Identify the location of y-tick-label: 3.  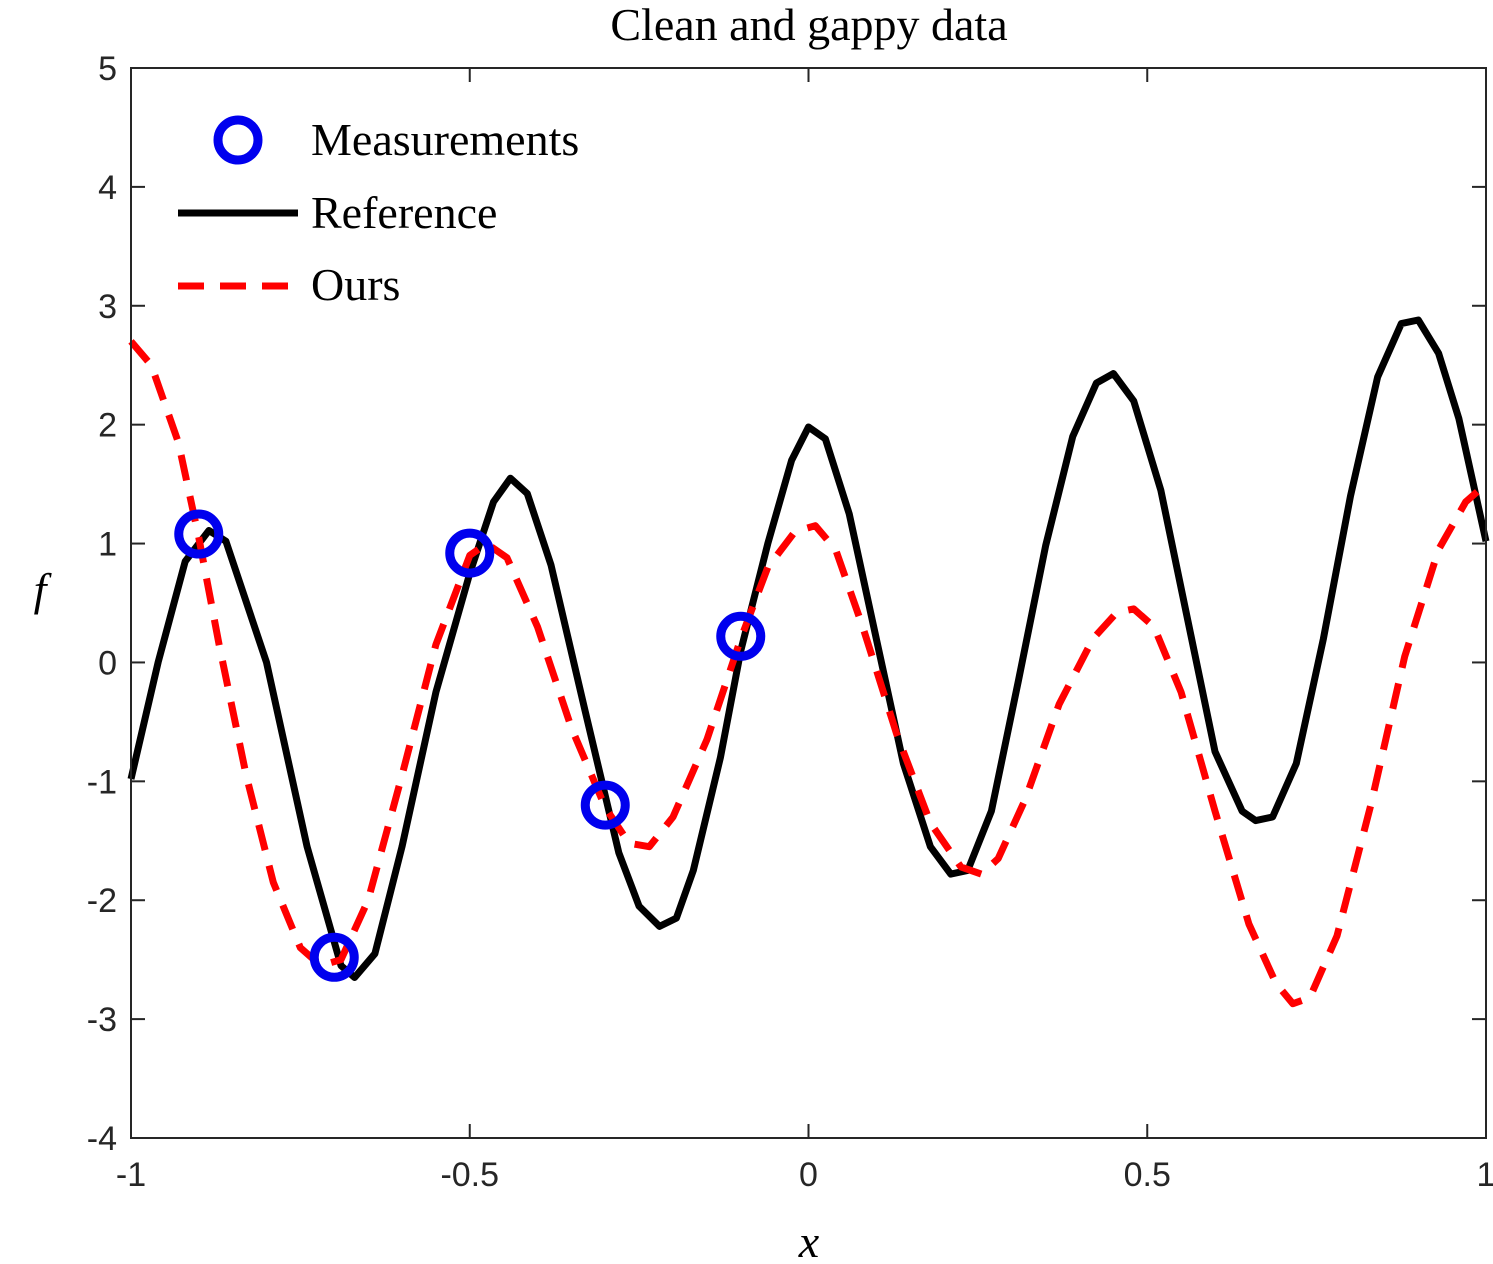
(107, 307).